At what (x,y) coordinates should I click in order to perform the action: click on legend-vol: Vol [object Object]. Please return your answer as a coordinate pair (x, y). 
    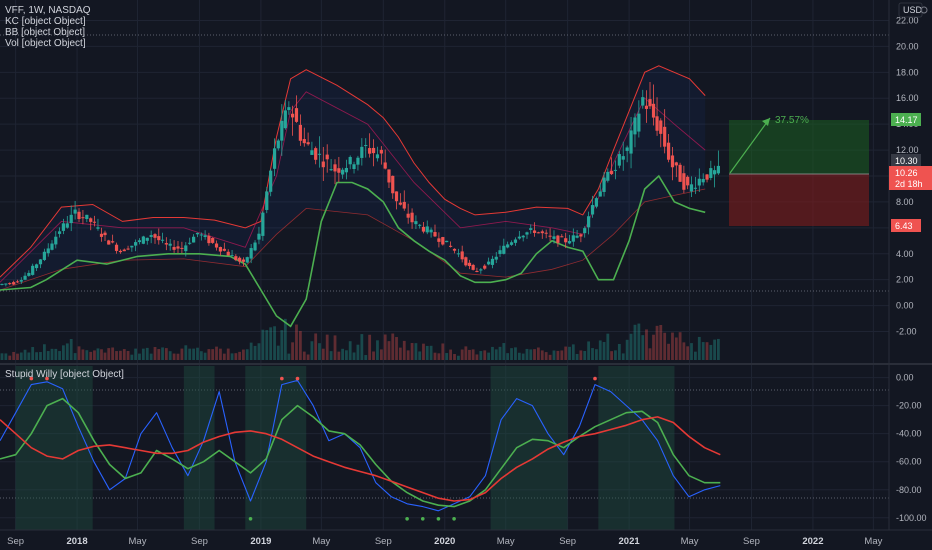
    Looking at the image, I should click on (45, 43).